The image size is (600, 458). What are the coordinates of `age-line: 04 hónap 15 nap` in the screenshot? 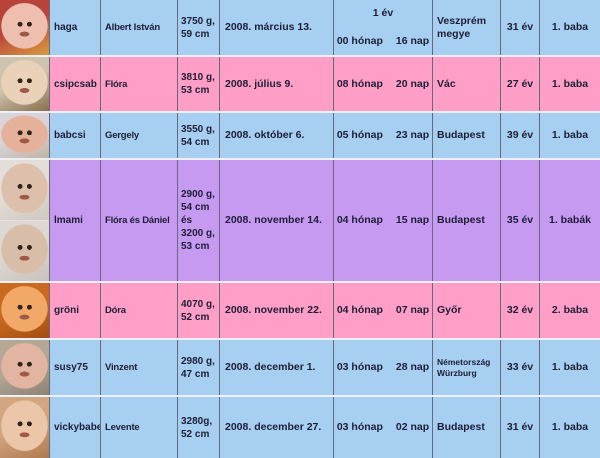 It's located at (383, 220).